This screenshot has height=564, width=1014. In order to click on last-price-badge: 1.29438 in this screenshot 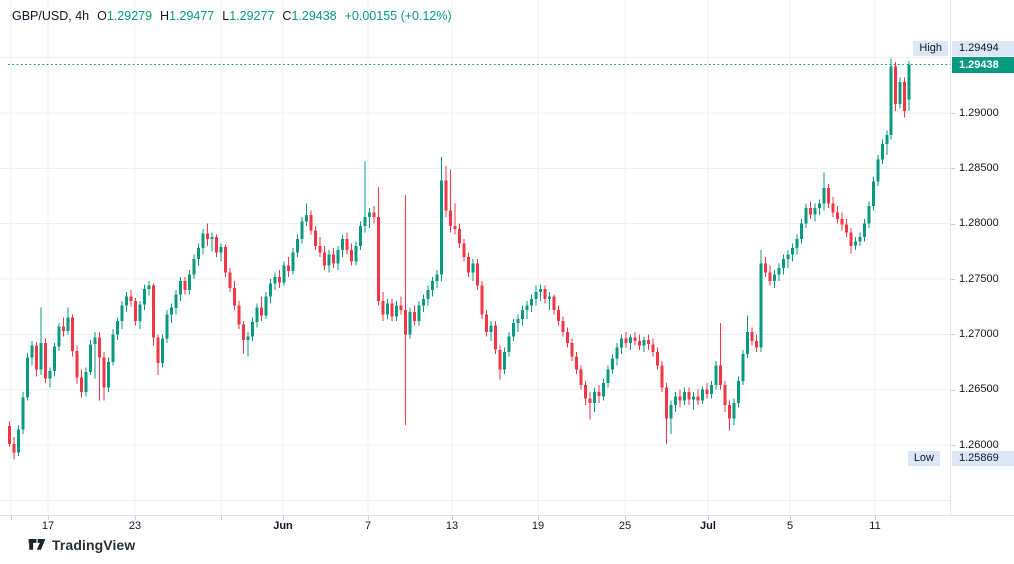, I will do `click(983, 64)`.